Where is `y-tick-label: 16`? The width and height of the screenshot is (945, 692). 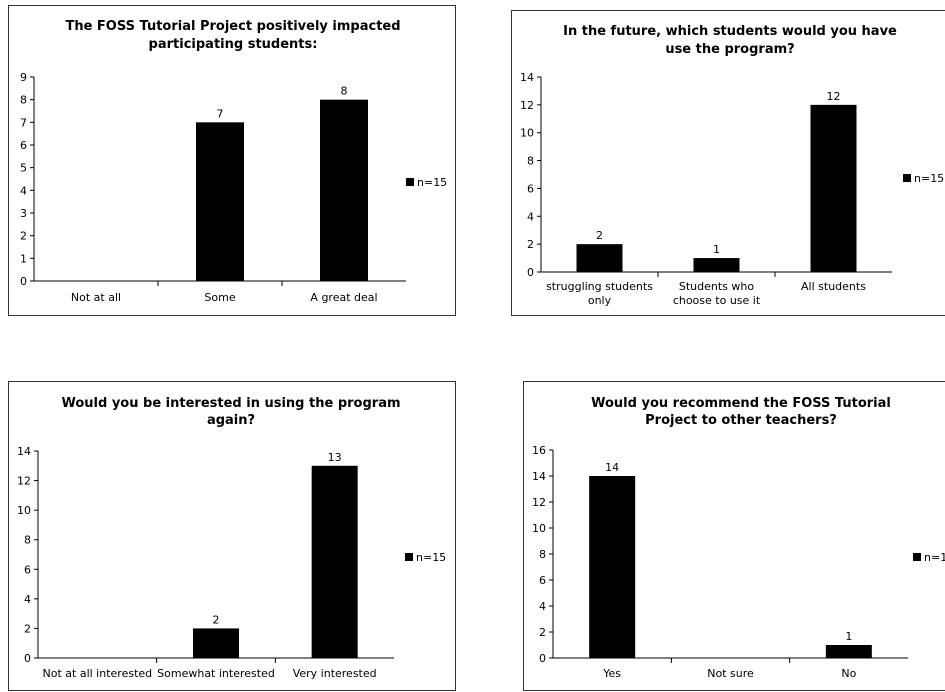 y-tick-label: 16 is located at coordinates (539, 450).